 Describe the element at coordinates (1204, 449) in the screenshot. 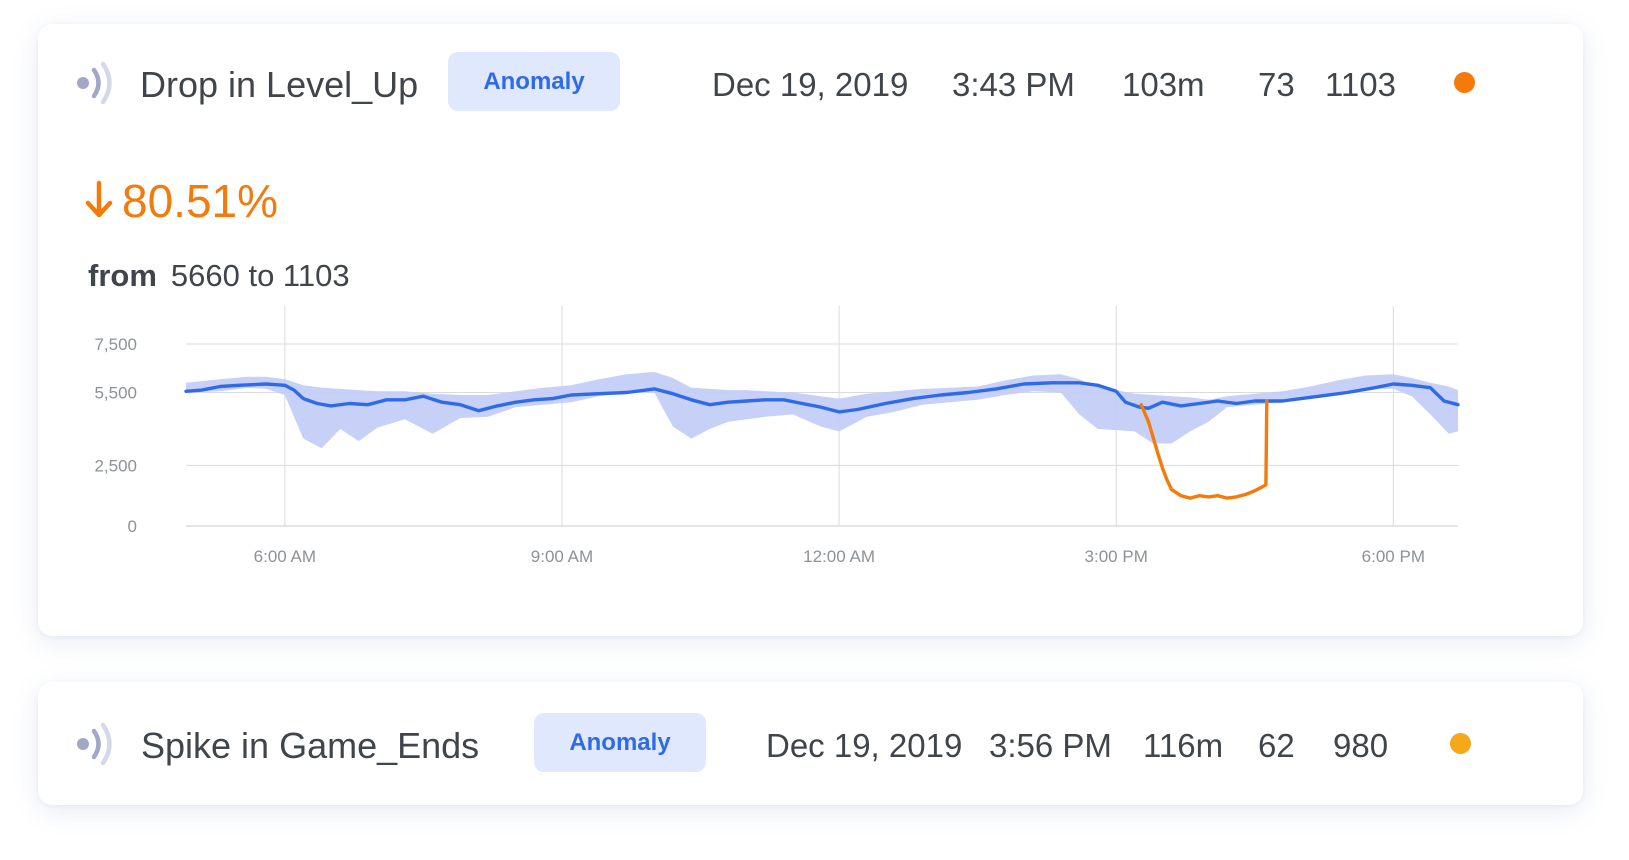

I see `anomaly-series-line` at that location.